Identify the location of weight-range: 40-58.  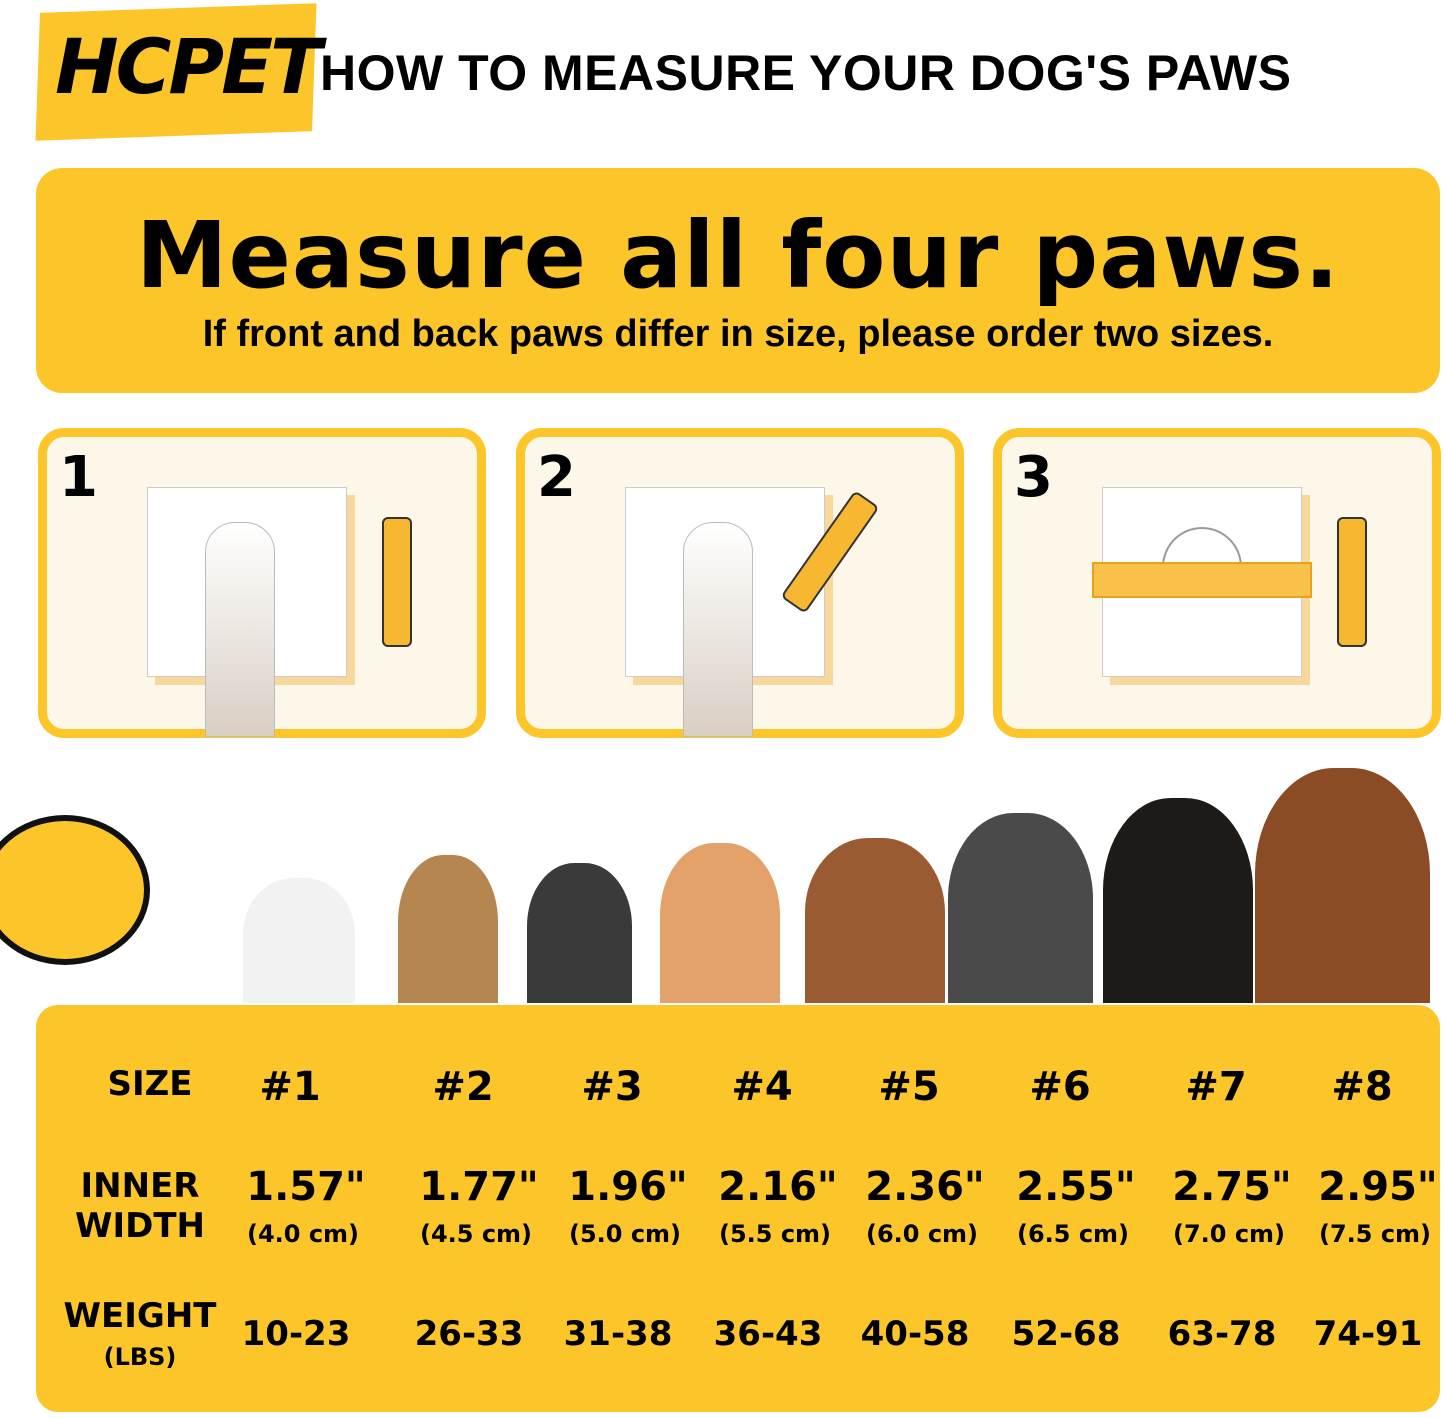
(915, 1334).